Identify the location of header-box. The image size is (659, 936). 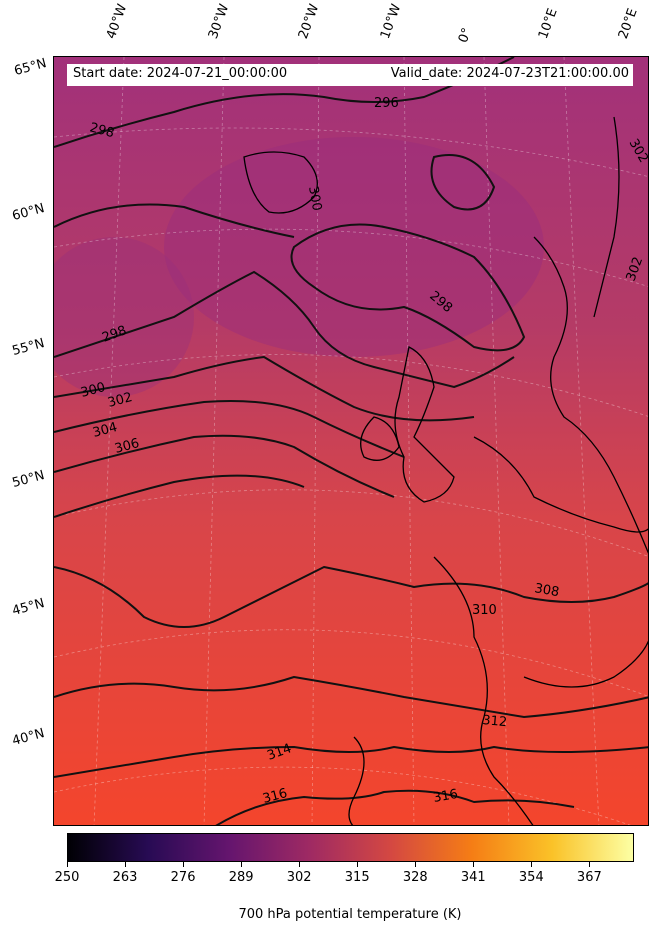
(350, 75).